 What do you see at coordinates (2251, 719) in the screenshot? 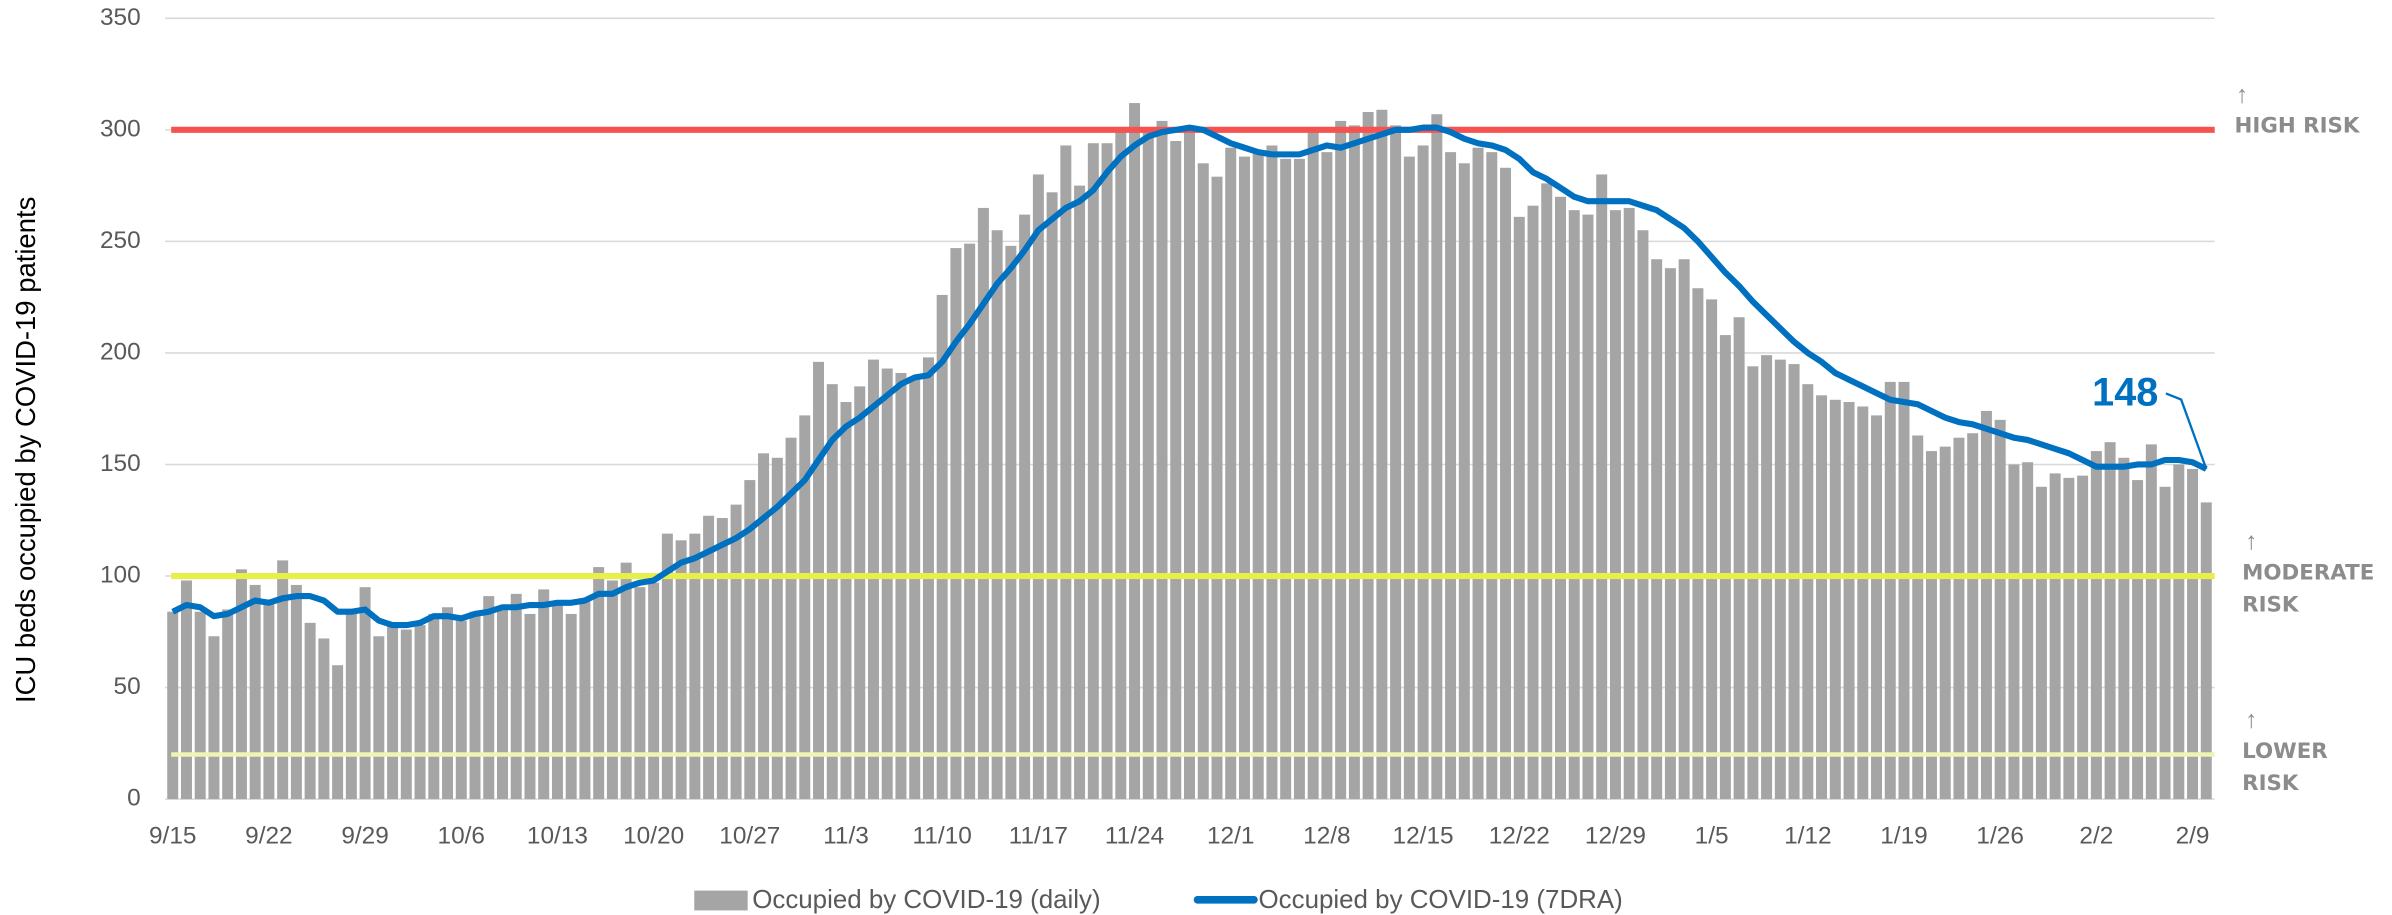
I see `threshold-arrow: ↑` at bounding box center [2251, 719].